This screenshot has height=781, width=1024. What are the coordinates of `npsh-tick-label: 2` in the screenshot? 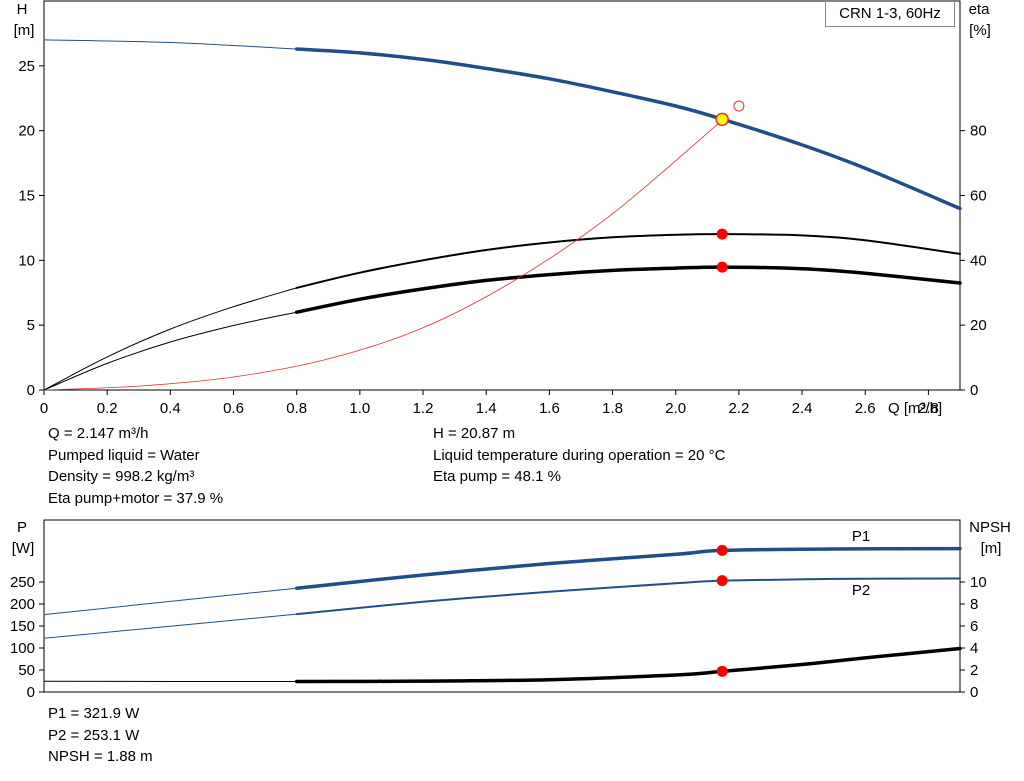 It's located at (974, 670).